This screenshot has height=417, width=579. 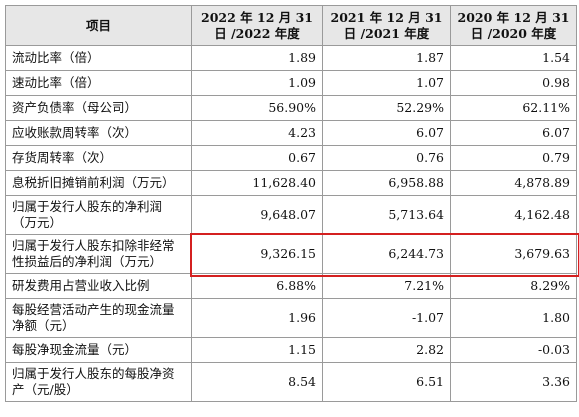 I want to click on value-2022: 4.23, so click(x=257, y=133).